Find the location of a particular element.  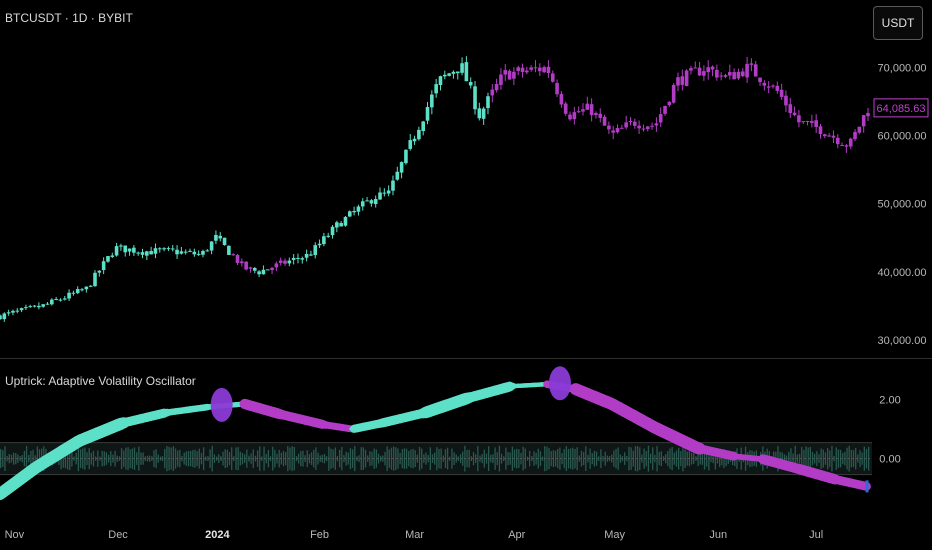

last-price-value: 64,085.63 is located at coordinates (901, 109).